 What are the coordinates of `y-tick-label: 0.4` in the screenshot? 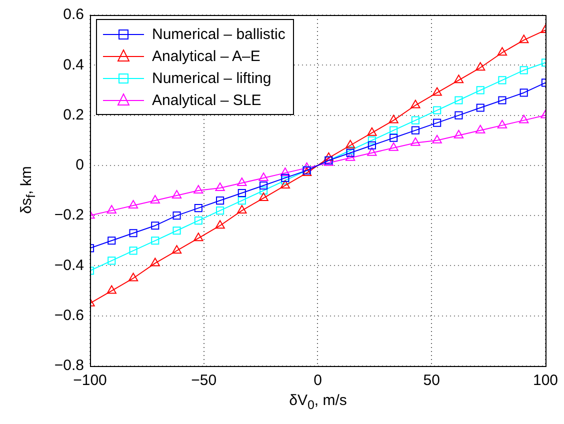 It's located at (73, 65).